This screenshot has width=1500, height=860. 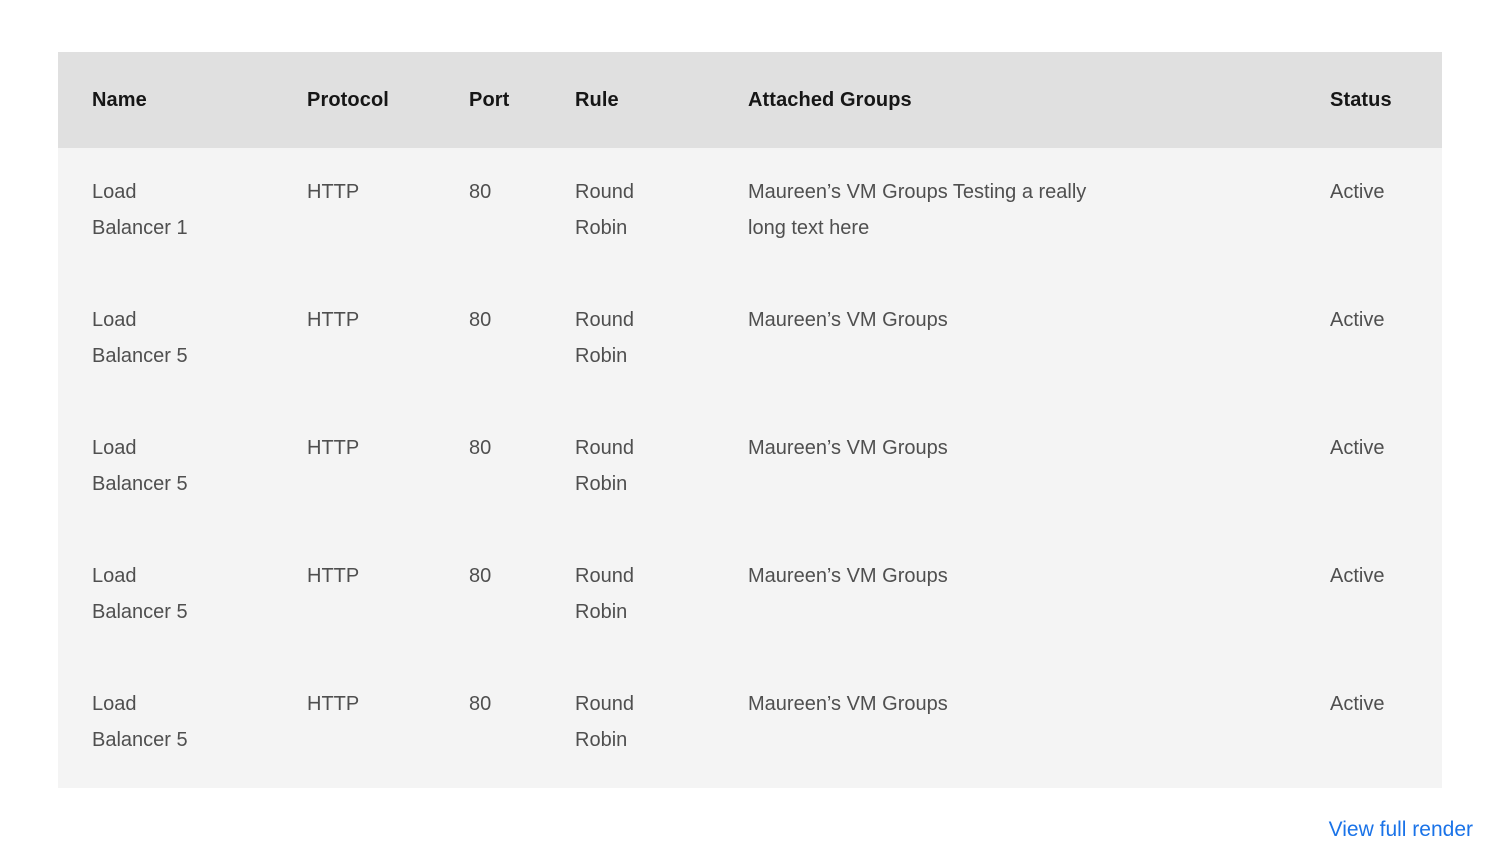 I want to click on header-cell-attached-groups: Attached Groups, so click(x=830, y=99).